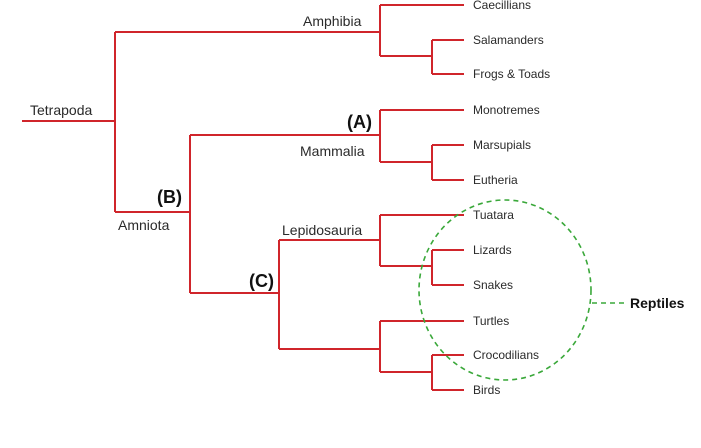  I want to click on leaf-monotremes: Monotremes, so click(506, 110).